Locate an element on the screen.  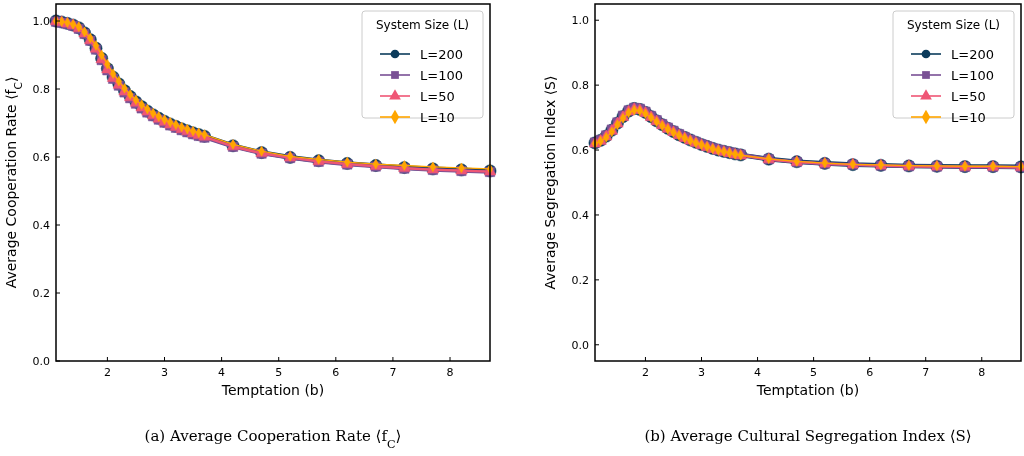
text: (a) Average Cooperation Rate ⟨f$_{C}$⟩ is located at coordinates (273, 439).